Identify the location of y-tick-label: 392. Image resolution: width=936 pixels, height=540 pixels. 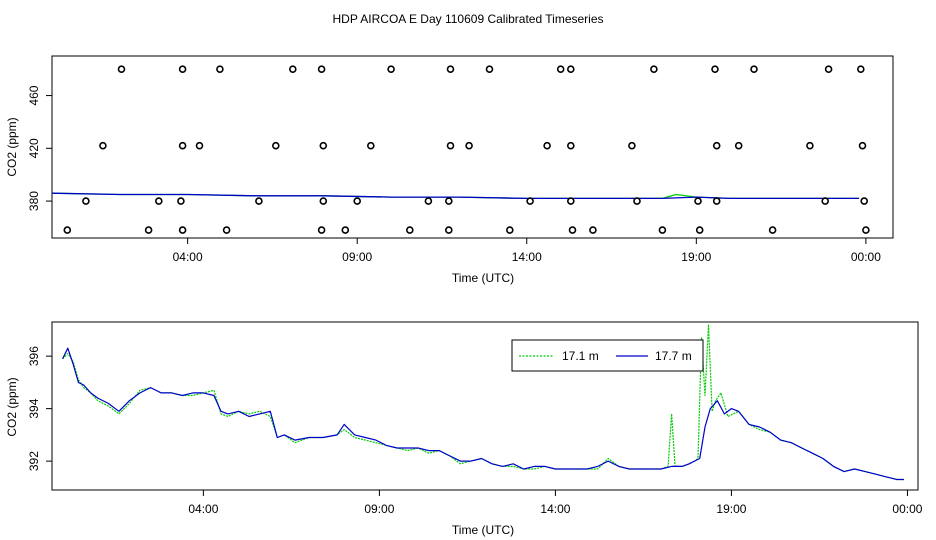
(34, 461).